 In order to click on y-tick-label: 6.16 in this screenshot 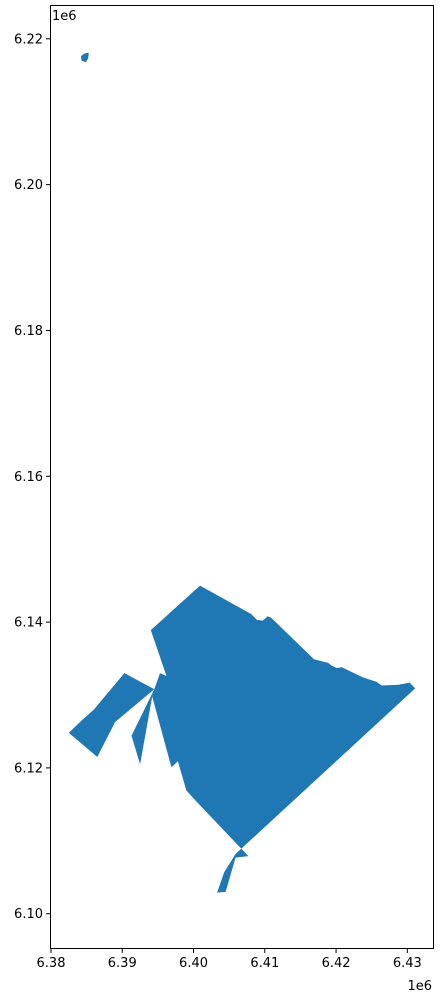, I will do `click(28, 477)`.